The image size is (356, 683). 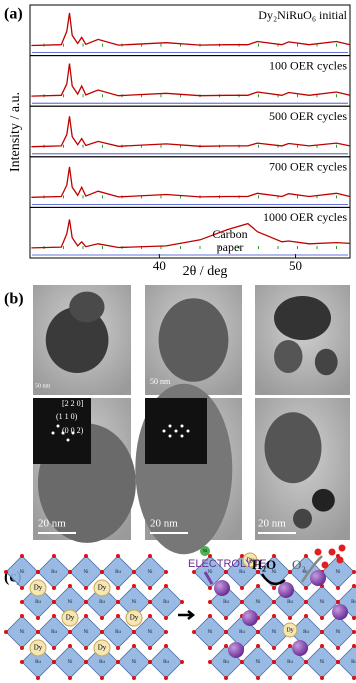 I want to click on series-label: 1000 OER cycles, so click(x=305, y=217).